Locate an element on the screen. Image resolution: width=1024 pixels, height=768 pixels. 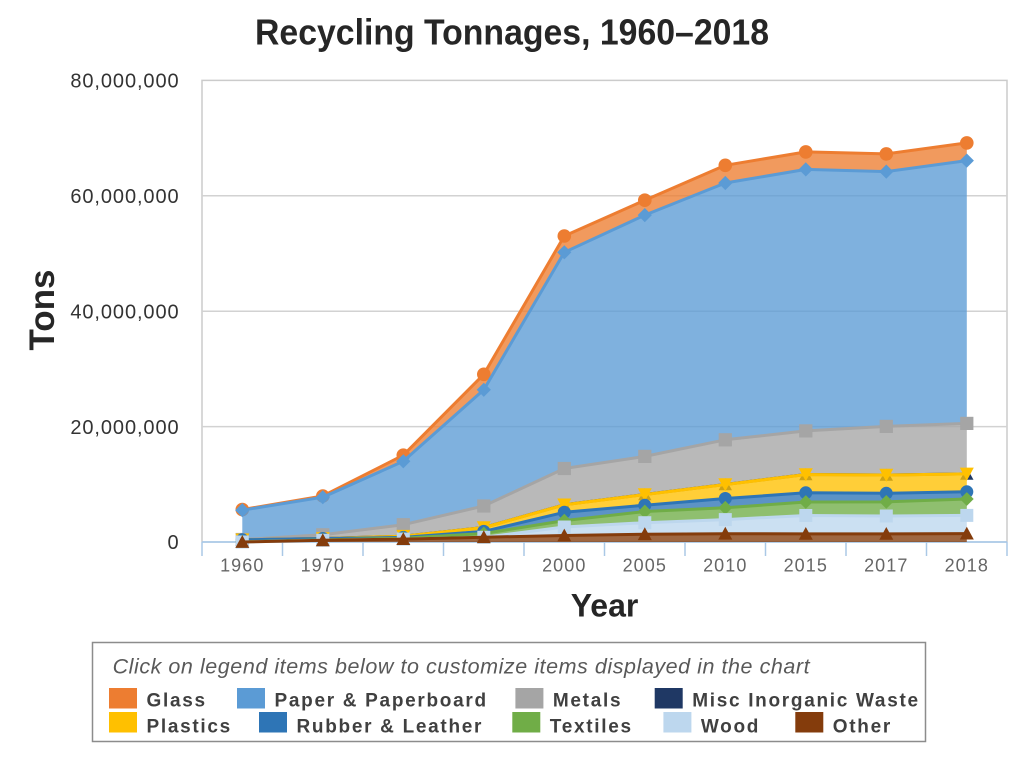
svg-text: Metals is located at coordinates (587, 700).